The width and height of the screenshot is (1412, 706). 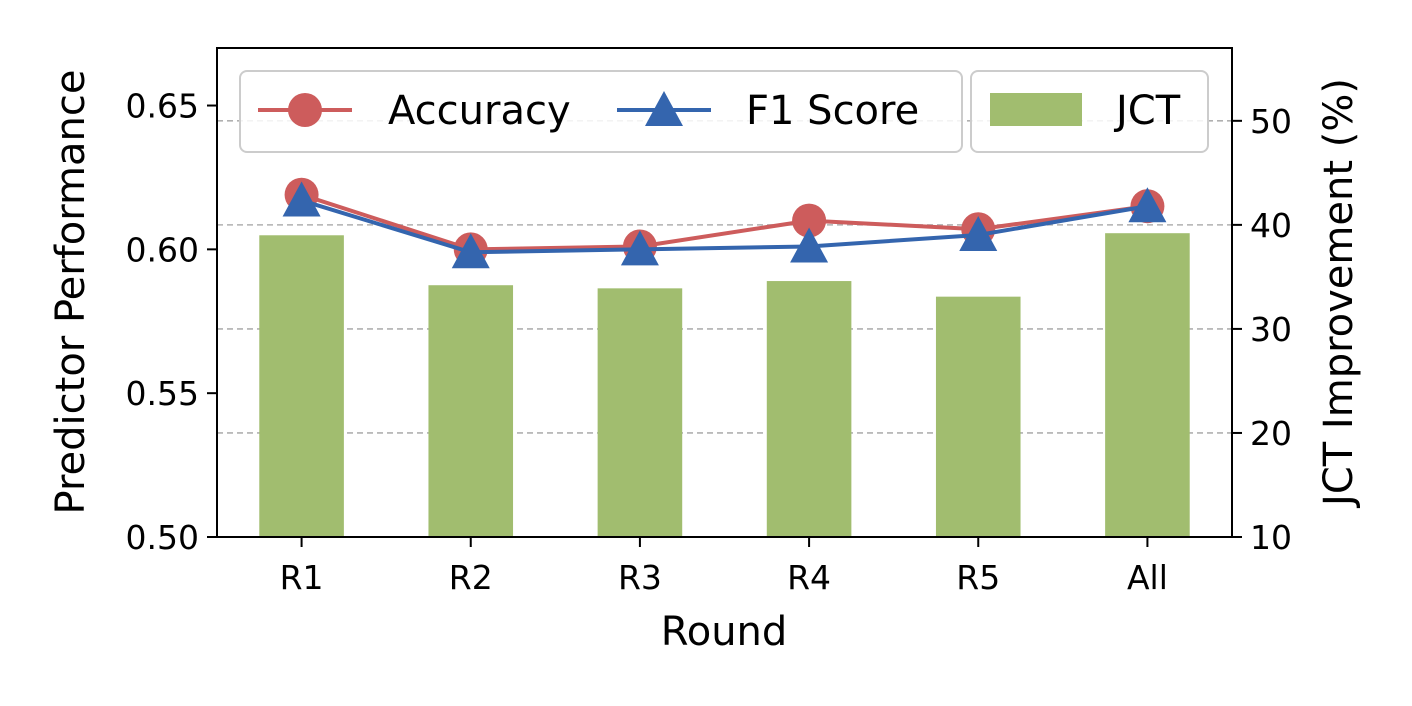 What do you see at coordinates (171, 322) in the screenshot?
I see `left-axis-ticks: 0.50 0.55 0.60 0.65` at bounding box center [171, 322].